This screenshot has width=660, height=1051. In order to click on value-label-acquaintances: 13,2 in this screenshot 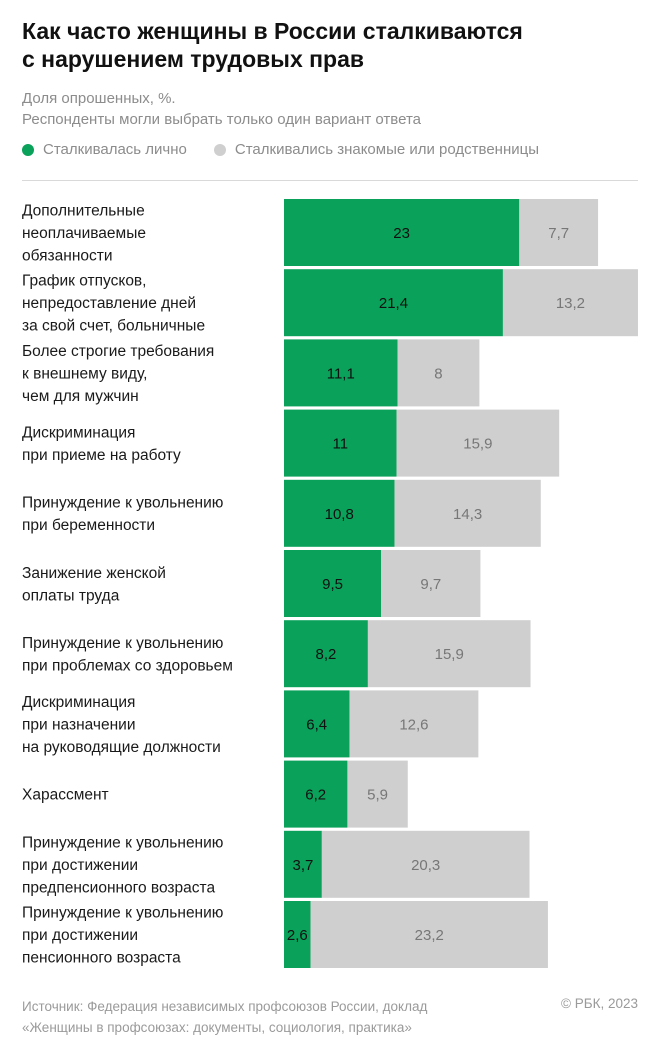, I will do `click(570, 303)`.